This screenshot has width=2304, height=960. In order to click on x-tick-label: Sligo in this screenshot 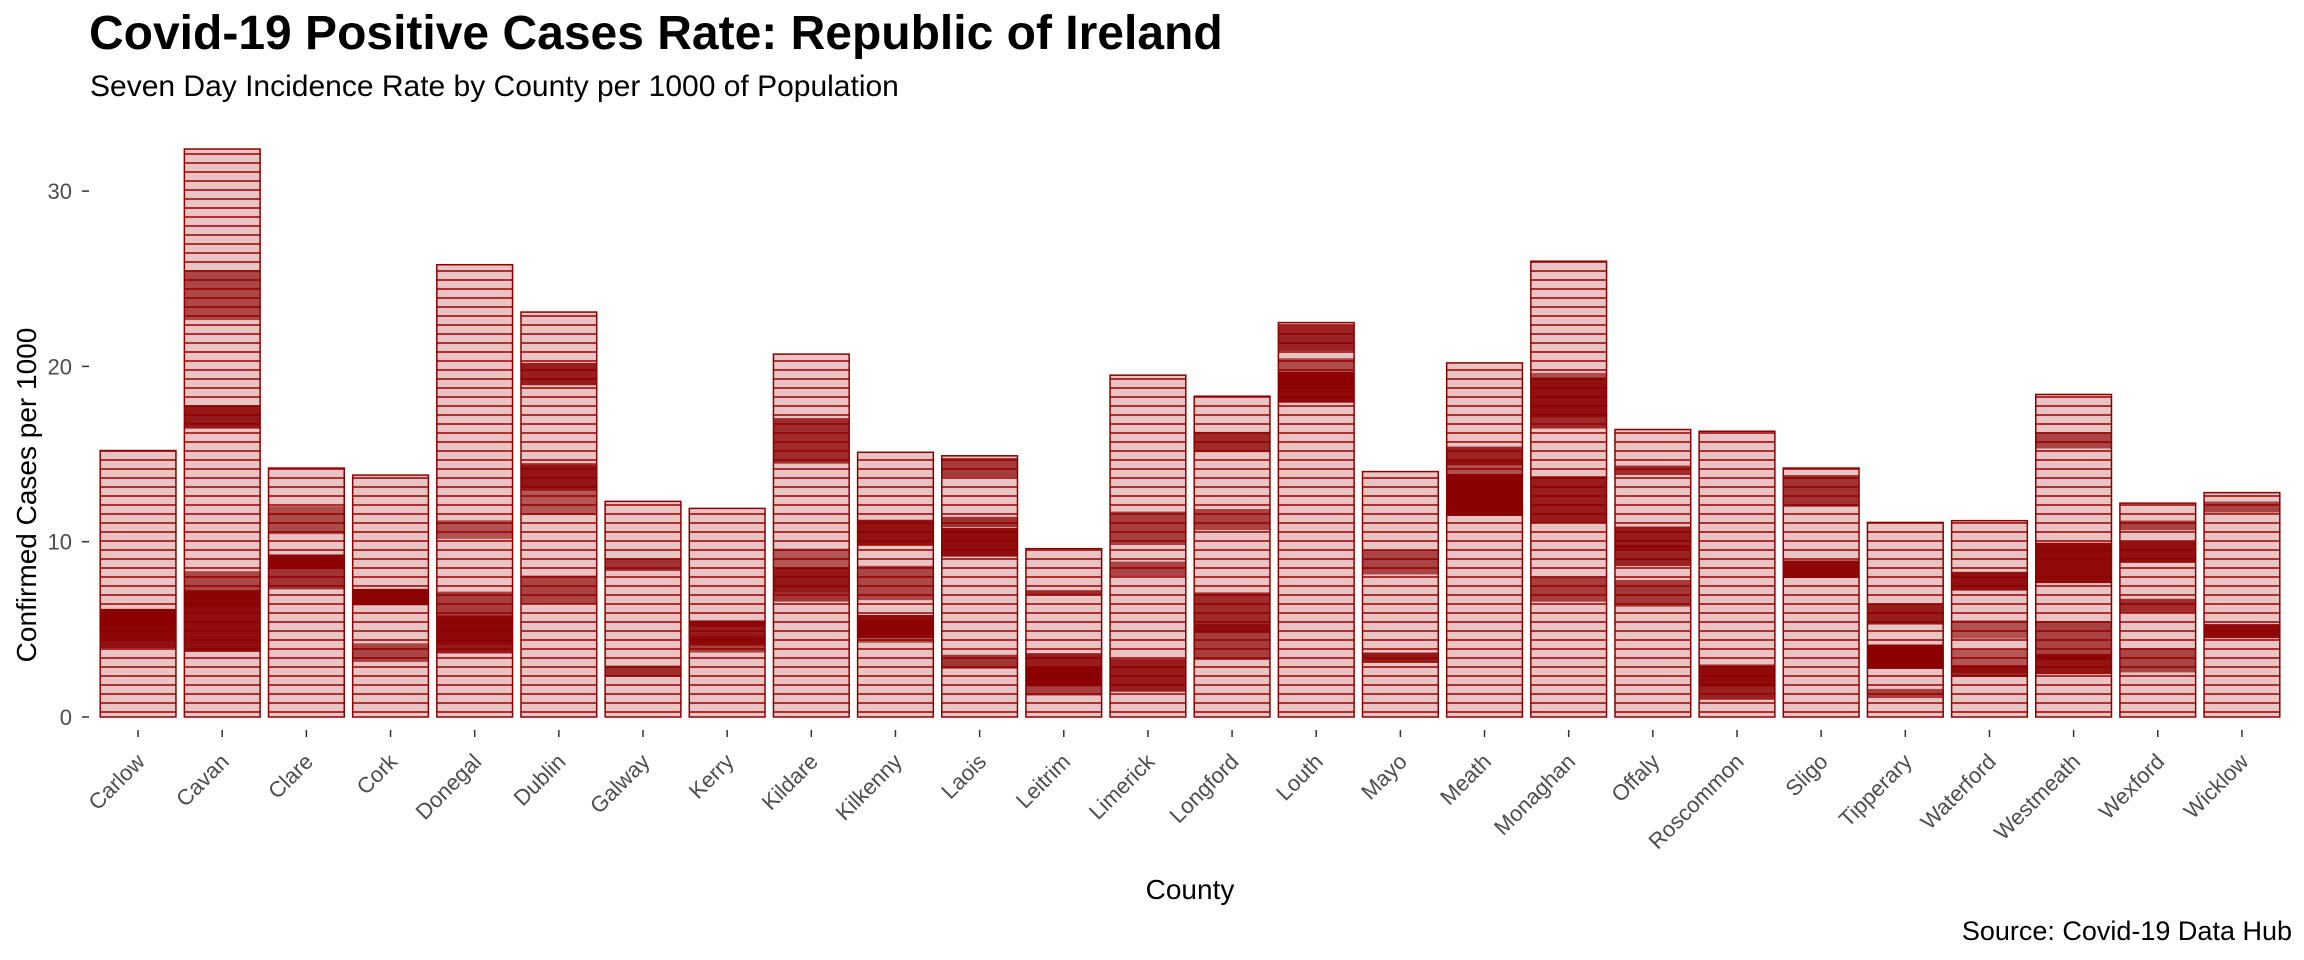, I will do `click(1806, 775)`.